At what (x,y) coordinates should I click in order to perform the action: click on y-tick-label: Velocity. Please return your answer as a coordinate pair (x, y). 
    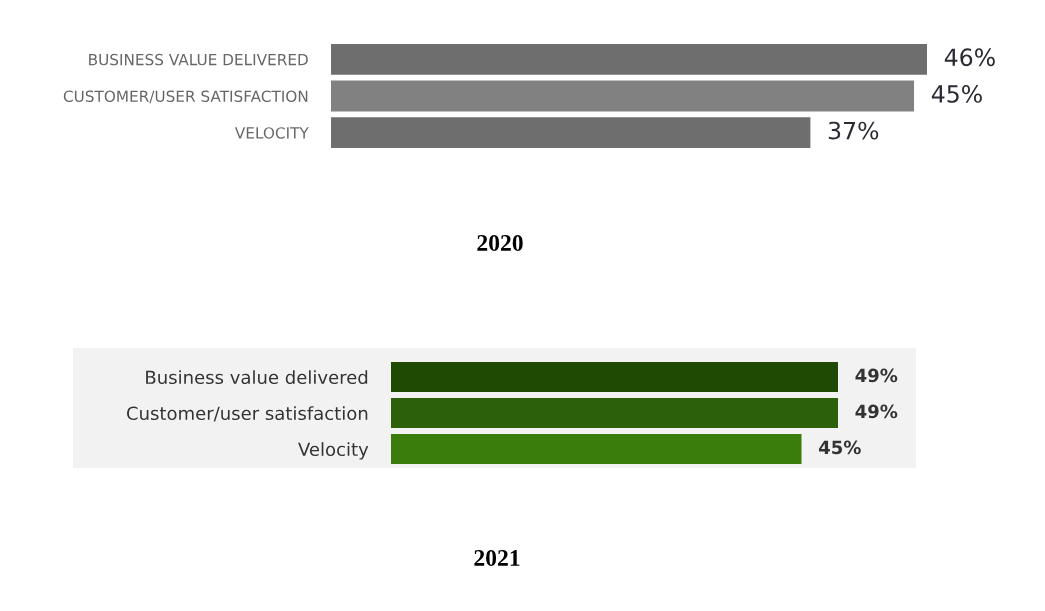
    Looking at the image, I should click on (333, 451).